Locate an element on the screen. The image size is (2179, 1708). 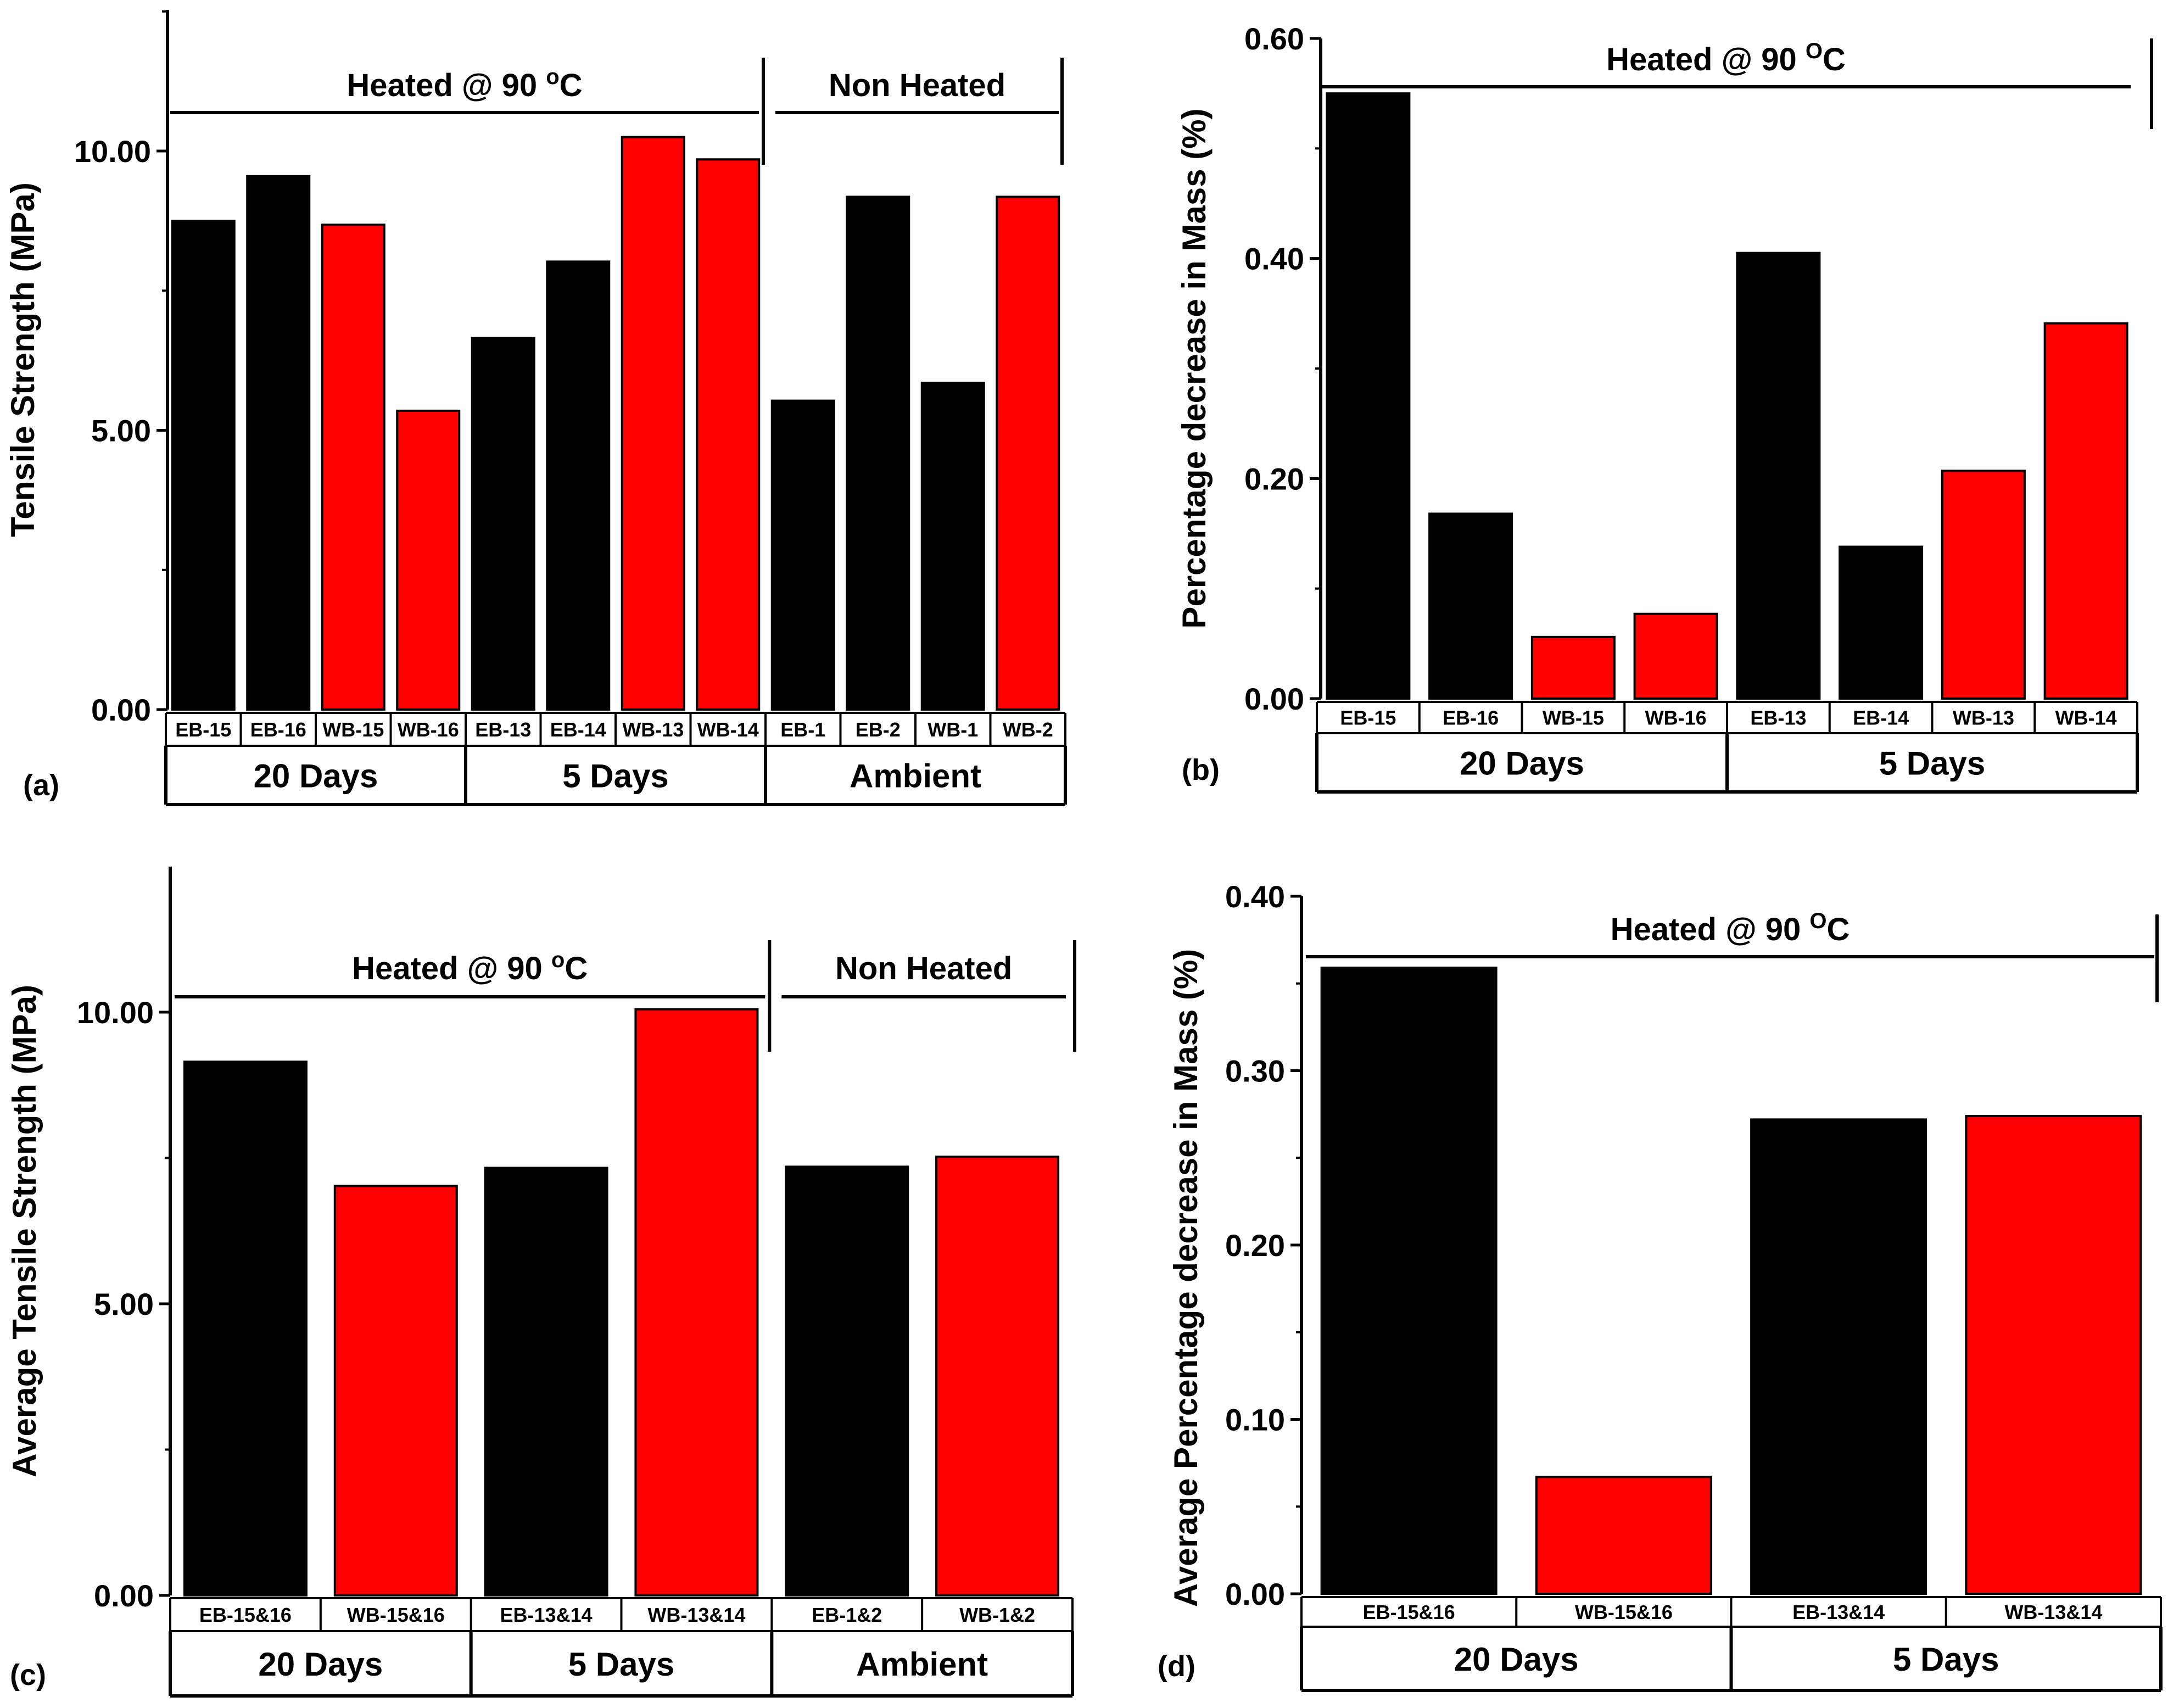
y-axis-title: Average Percentage decrease in Mass (%) is located at coordinates (1185, 1278).